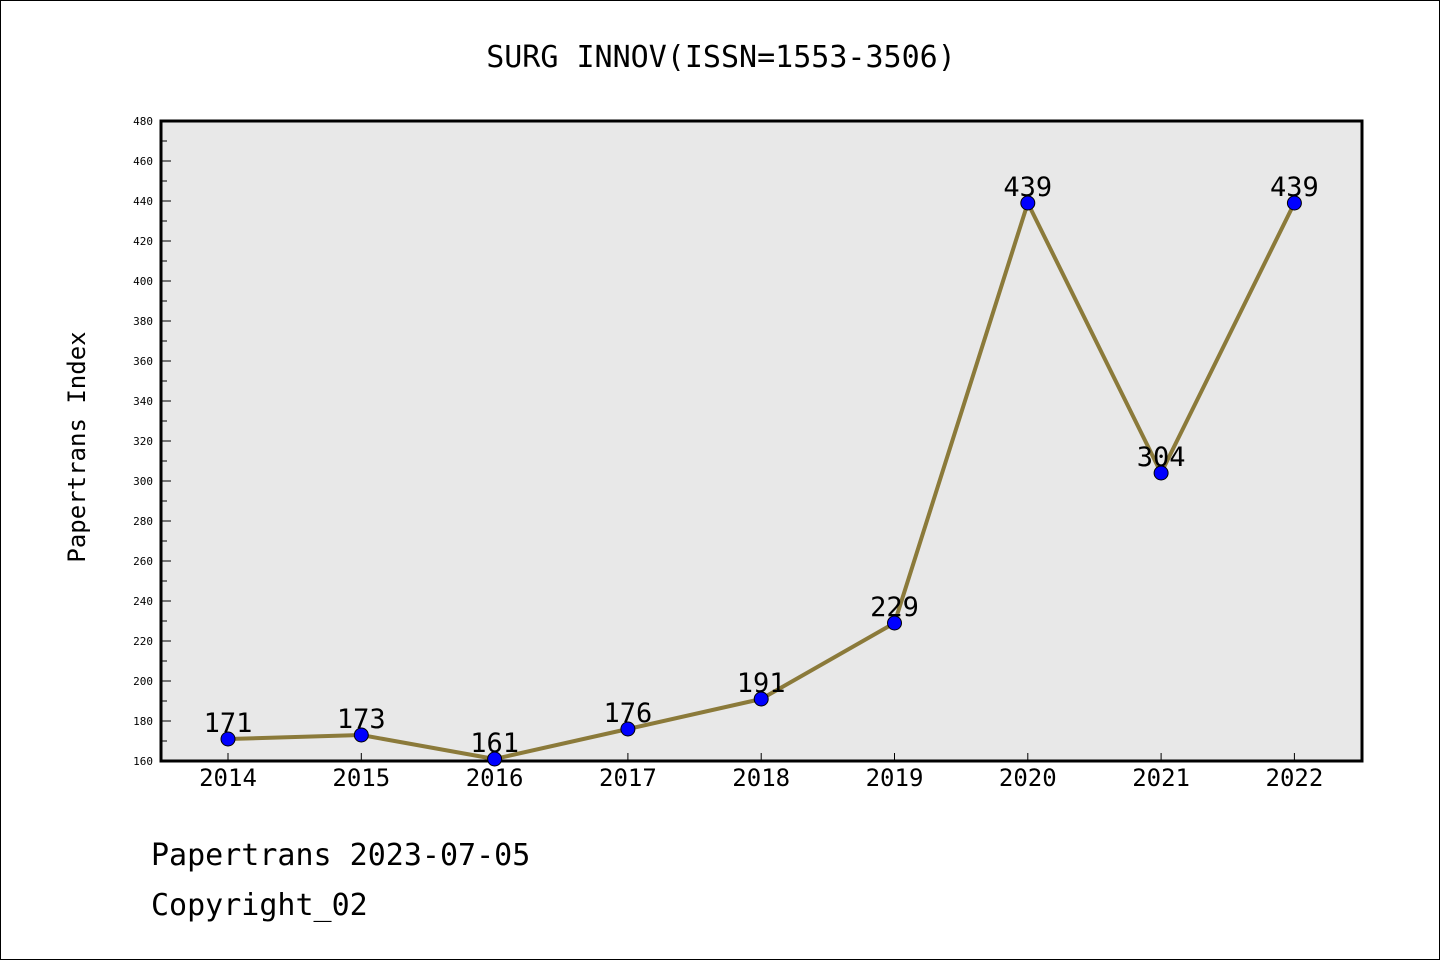 The height and width of the screenshot is (964, 1440). I want to click on y-tick-label: 340, so click(143, 401).